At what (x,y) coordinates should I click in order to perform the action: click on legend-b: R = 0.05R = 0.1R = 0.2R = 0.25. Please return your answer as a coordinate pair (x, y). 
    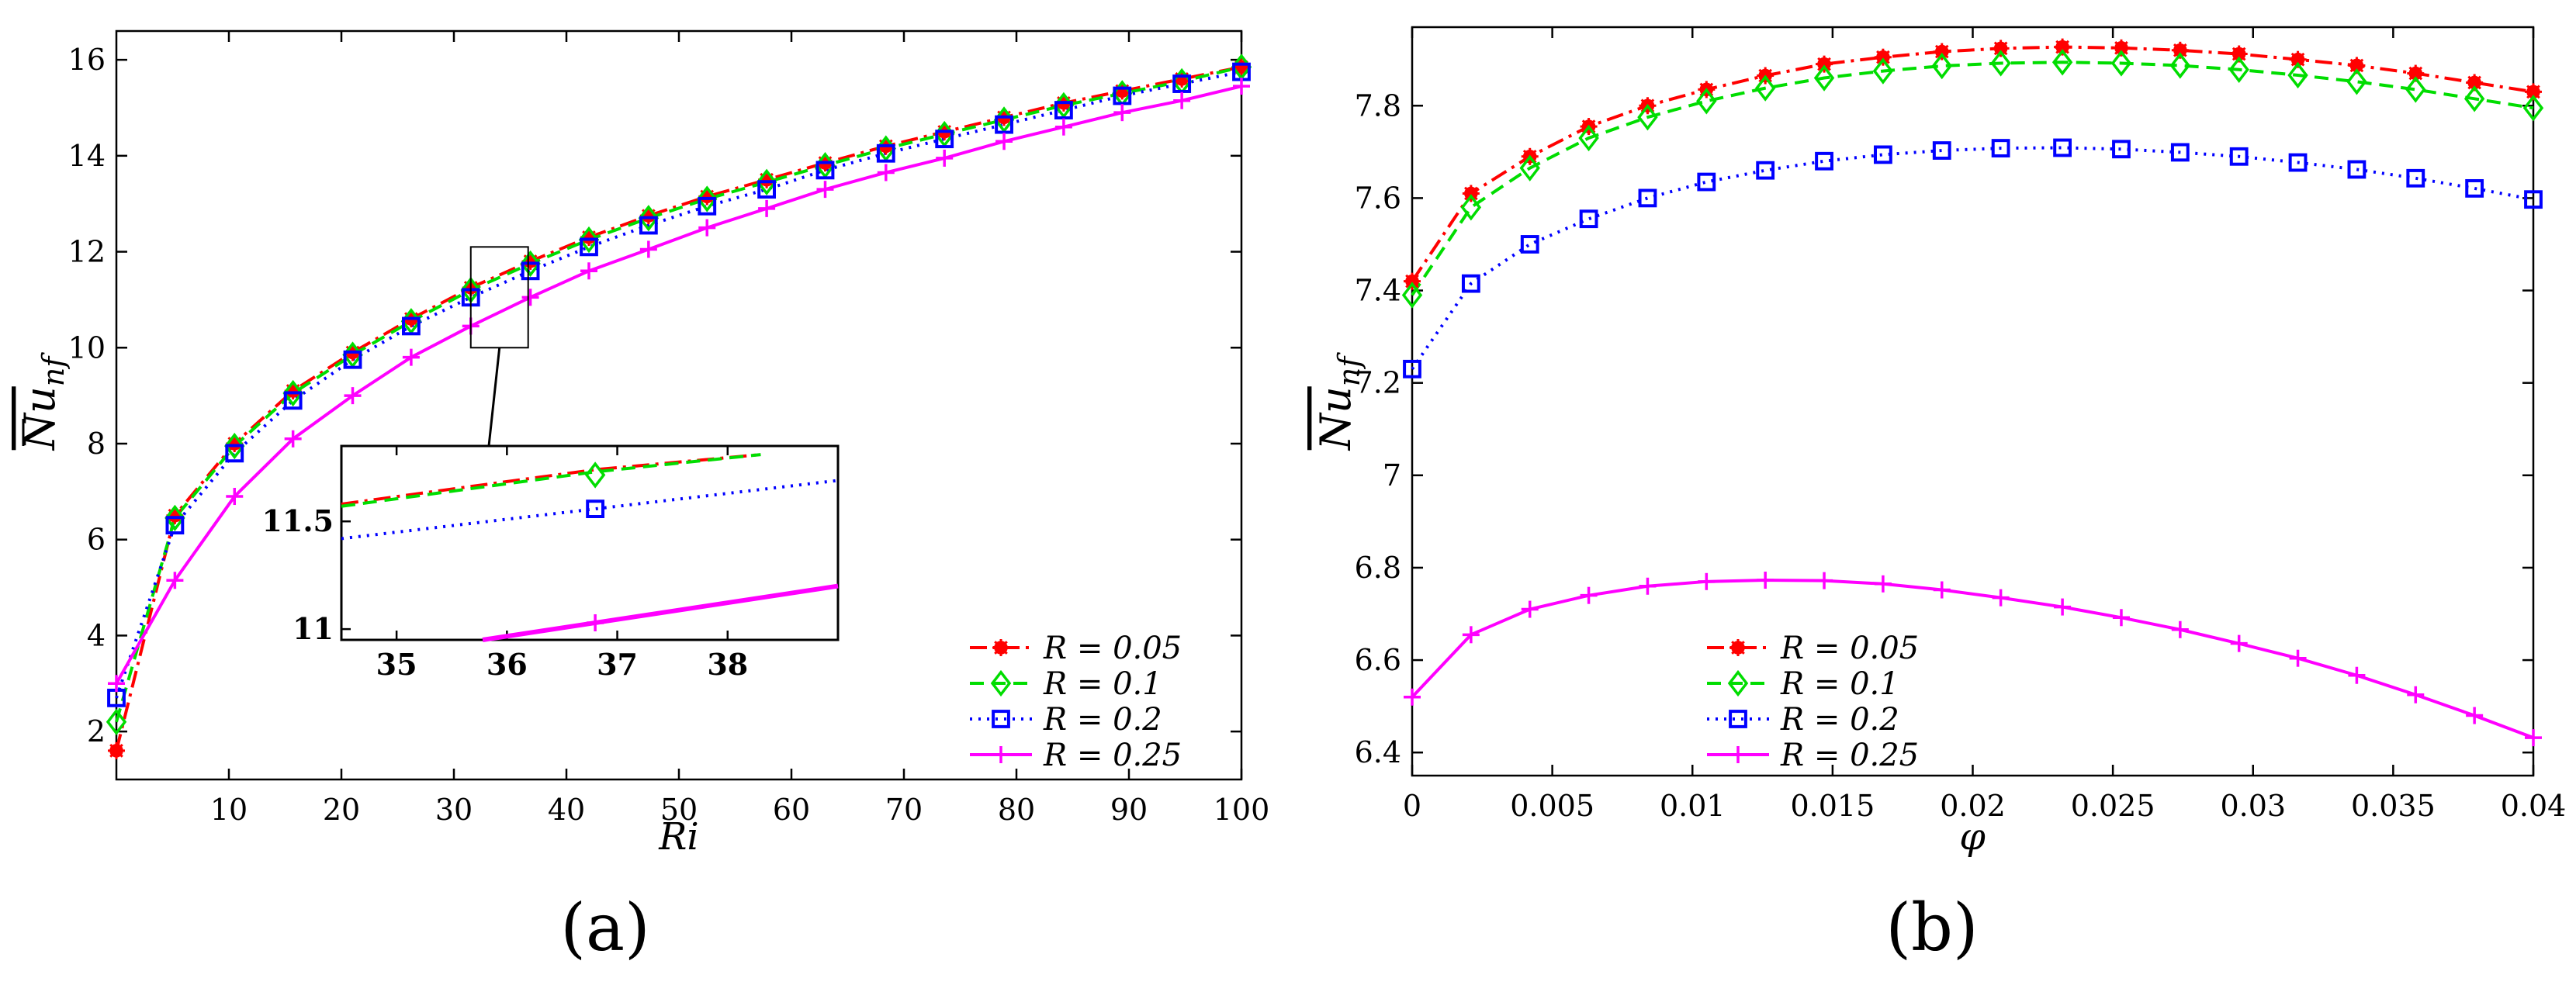
    Looking at the image, I should click on (1813, 702).